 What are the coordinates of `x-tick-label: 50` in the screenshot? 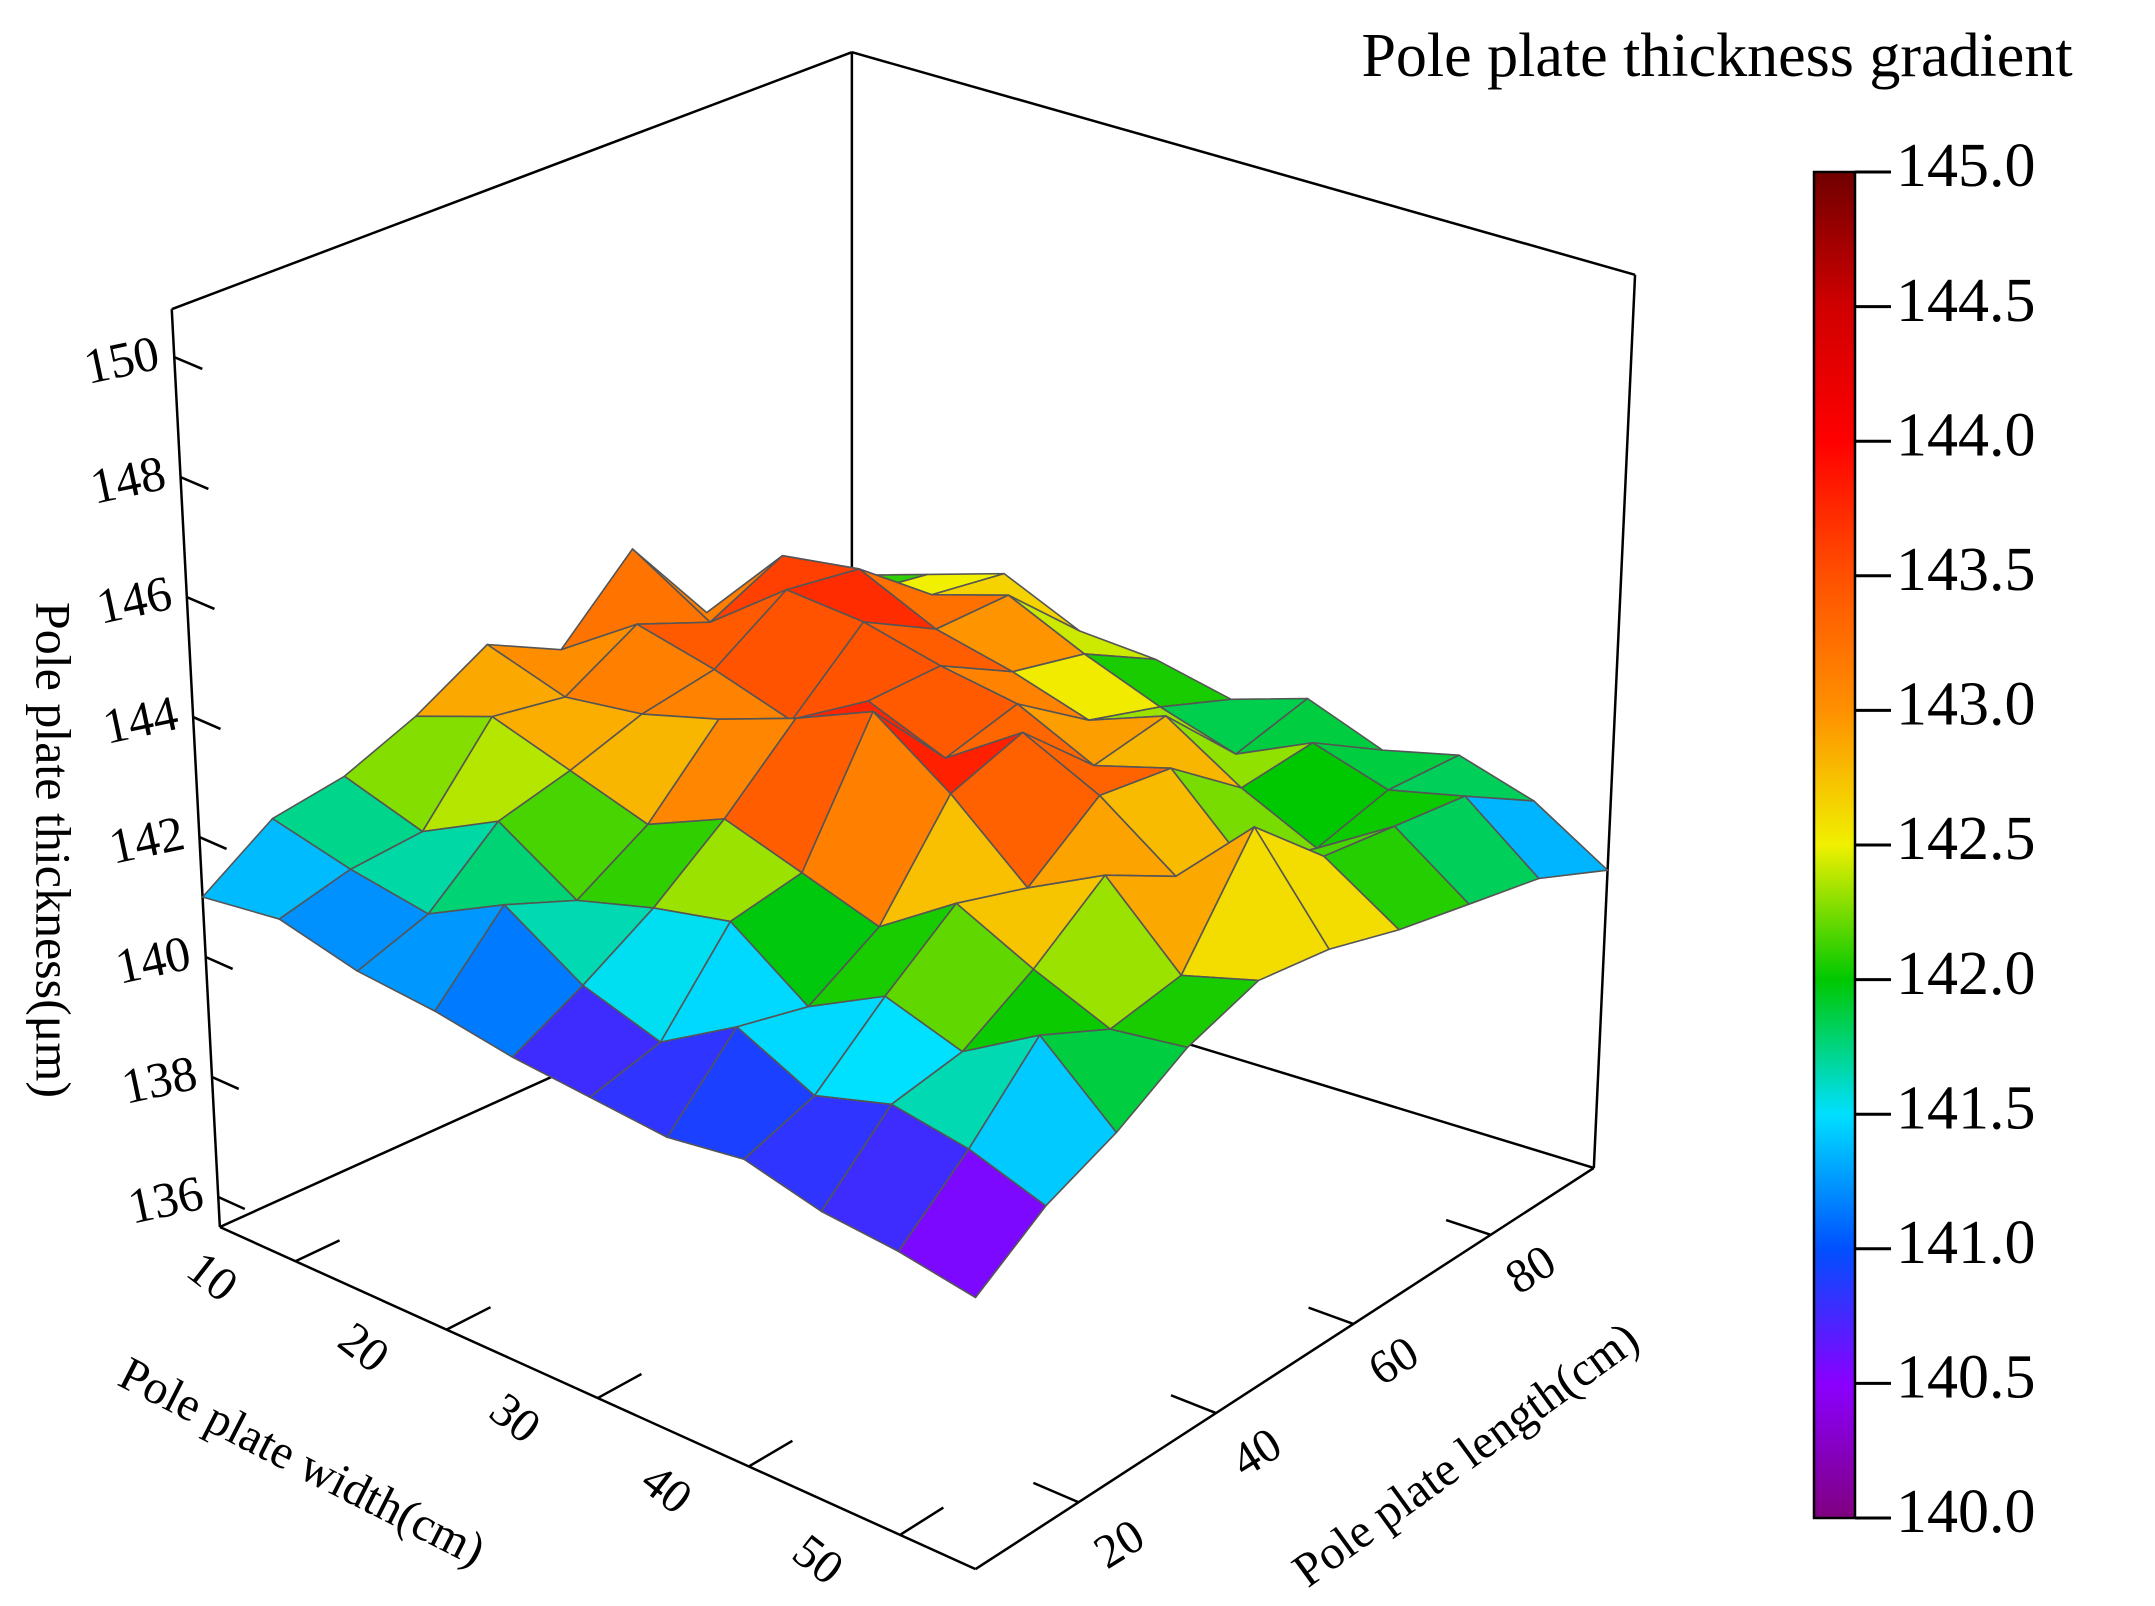 It's located at (818, 1559).